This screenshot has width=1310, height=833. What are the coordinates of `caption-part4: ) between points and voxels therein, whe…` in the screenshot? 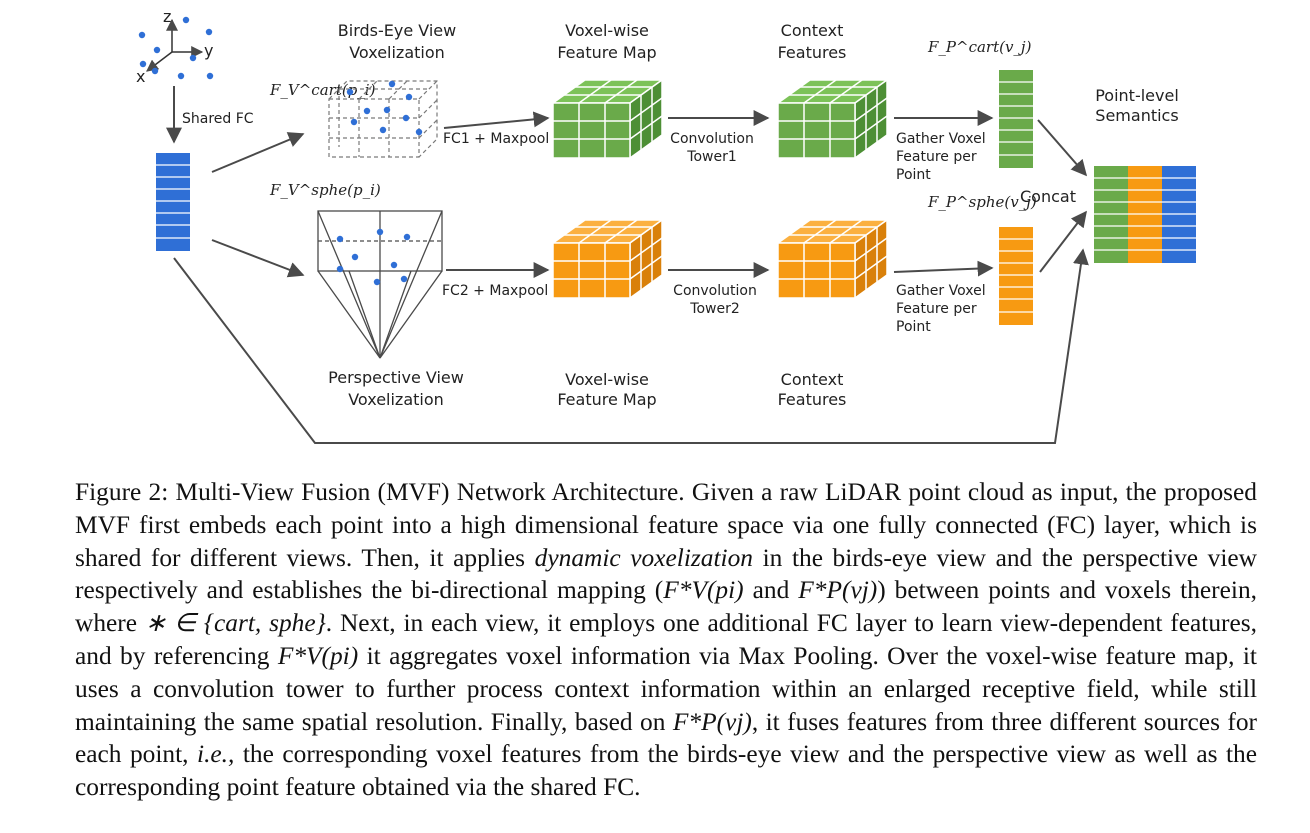 It's located at (666, 607).